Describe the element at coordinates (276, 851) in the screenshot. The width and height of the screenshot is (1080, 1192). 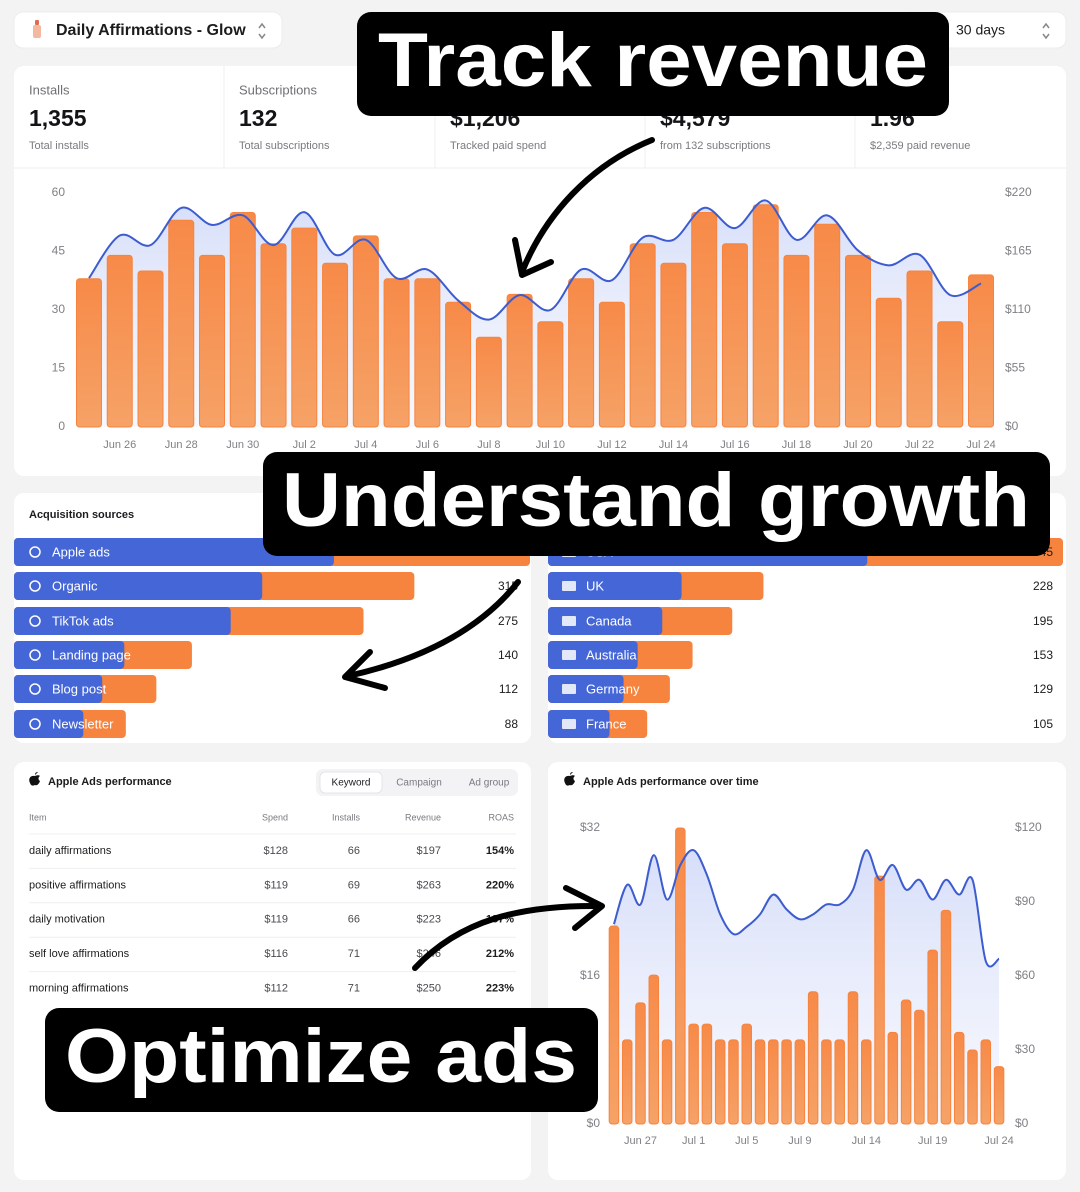
I see `table-cell: $128` at that location.